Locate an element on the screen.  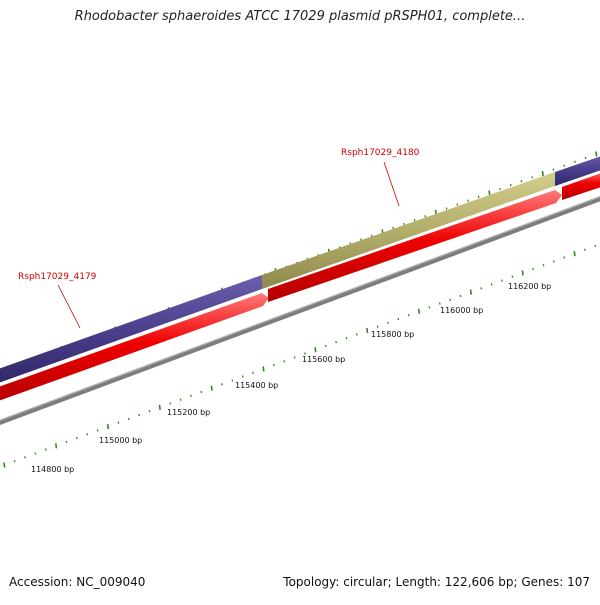
feature-segment-olive is located at coordinates (408, 230).